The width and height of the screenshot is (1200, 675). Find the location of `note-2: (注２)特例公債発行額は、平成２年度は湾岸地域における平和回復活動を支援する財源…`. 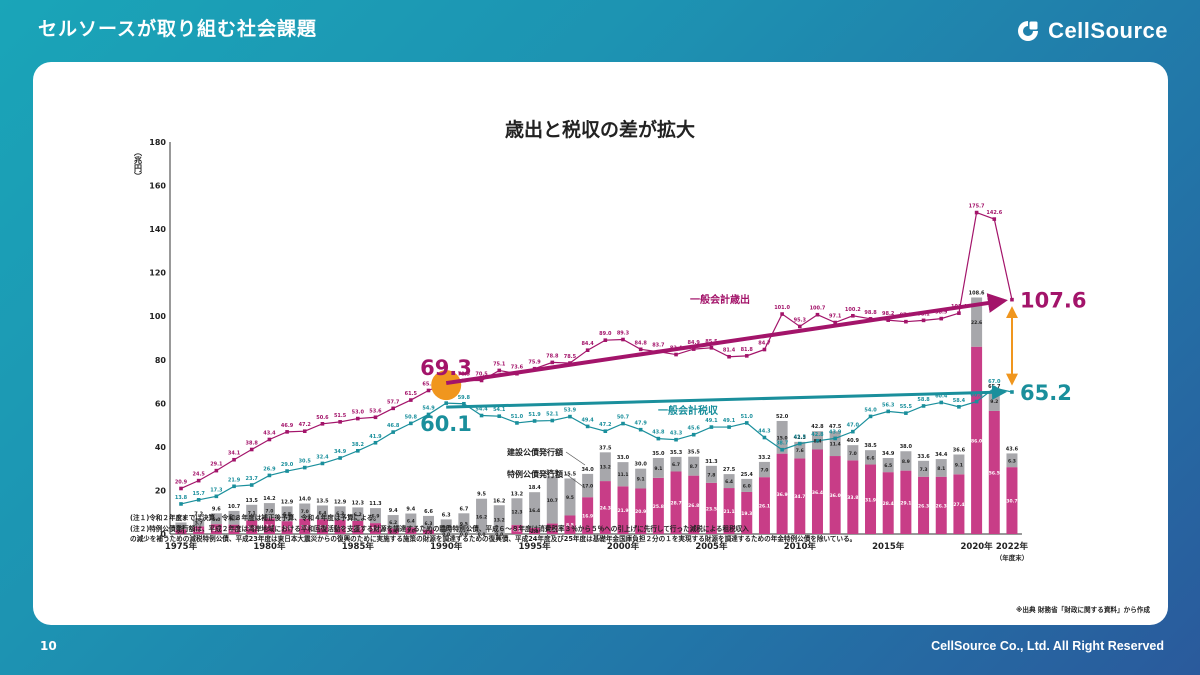

note-2: (注２)特例公債発行額は、平成２年度は湾岸地域における平和回復活動を支援する財源… is located at coordinates (439, 528).